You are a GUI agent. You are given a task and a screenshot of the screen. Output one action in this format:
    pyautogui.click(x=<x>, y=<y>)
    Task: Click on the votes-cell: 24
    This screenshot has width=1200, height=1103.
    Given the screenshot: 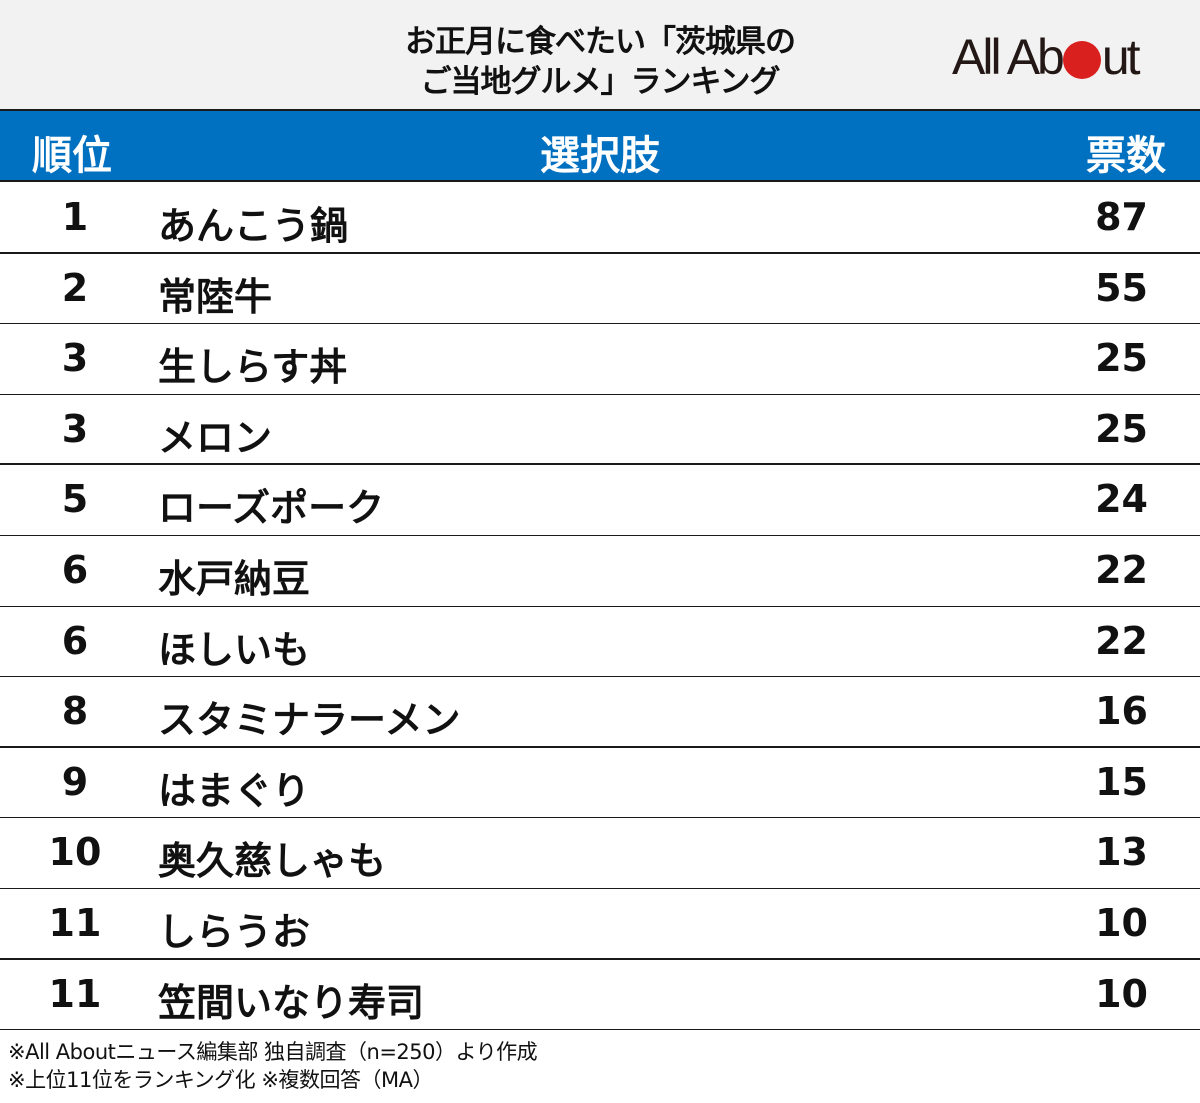 What is the action you would take?
    pyautogui.click(x=1121, y=499)
    